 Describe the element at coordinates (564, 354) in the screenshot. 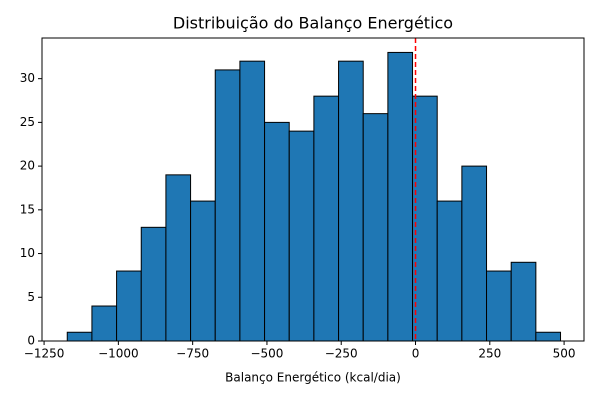

I see `x-tick-label: 500` at that location.